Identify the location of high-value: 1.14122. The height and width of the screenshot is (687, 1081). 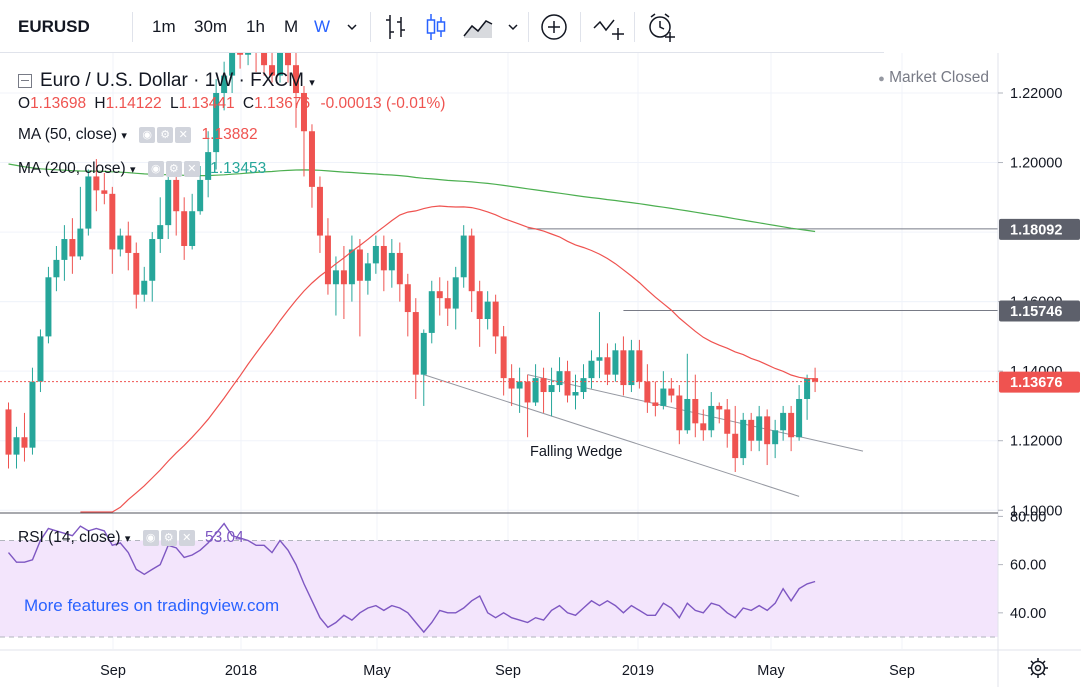
(133, 103).